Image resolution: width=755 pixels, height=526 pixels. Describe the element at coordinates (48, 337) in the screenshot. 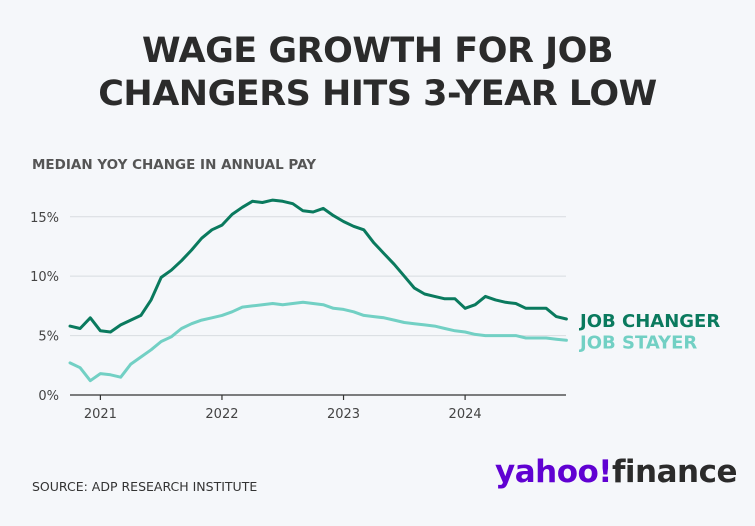

I see `y-tick-label: 5%` at that location.